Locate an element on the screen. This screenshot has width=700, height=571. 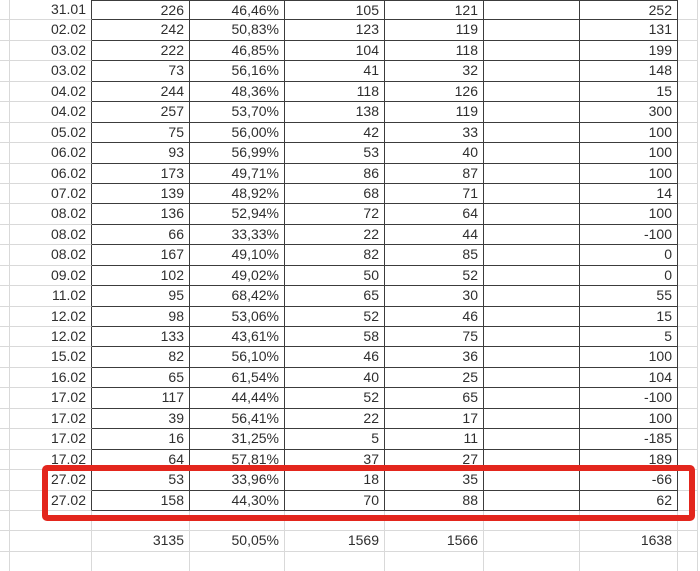
value-cell: 102 is located at coordinates (141, 276).